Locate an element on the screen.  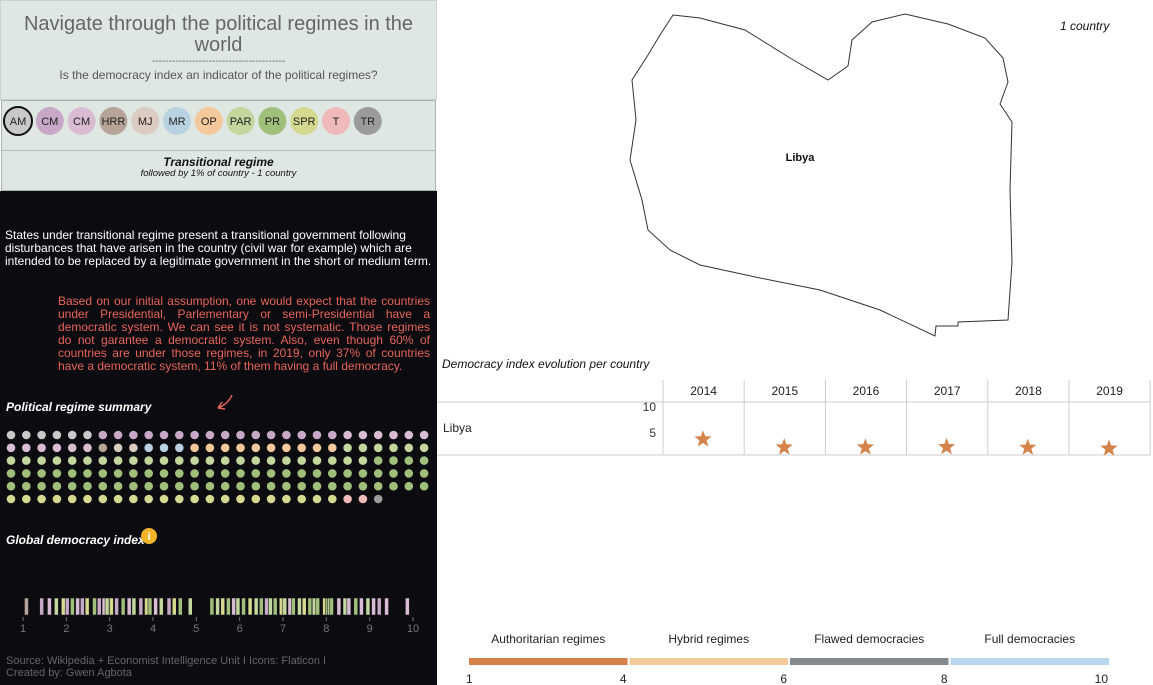
regime-code: MR is located at coordinates (176, 122).